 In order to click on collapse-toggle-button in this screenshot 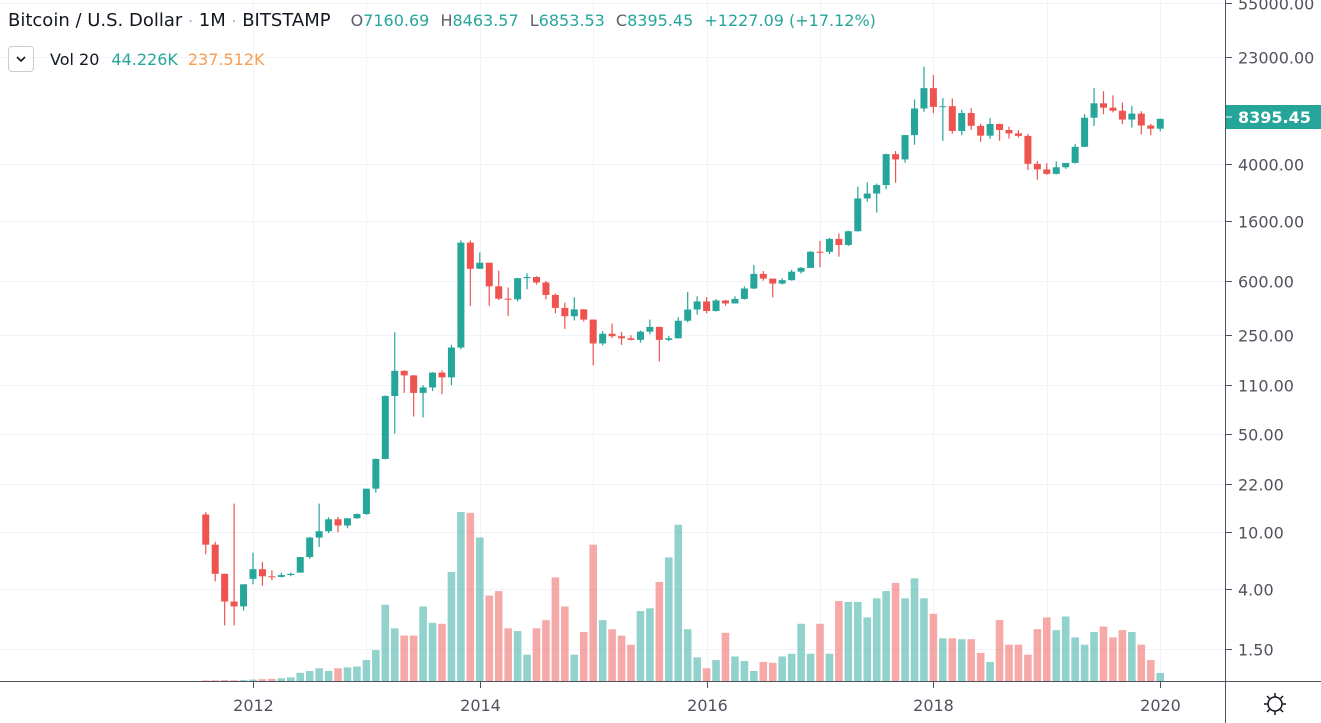, I will do `click(21, 59)`.